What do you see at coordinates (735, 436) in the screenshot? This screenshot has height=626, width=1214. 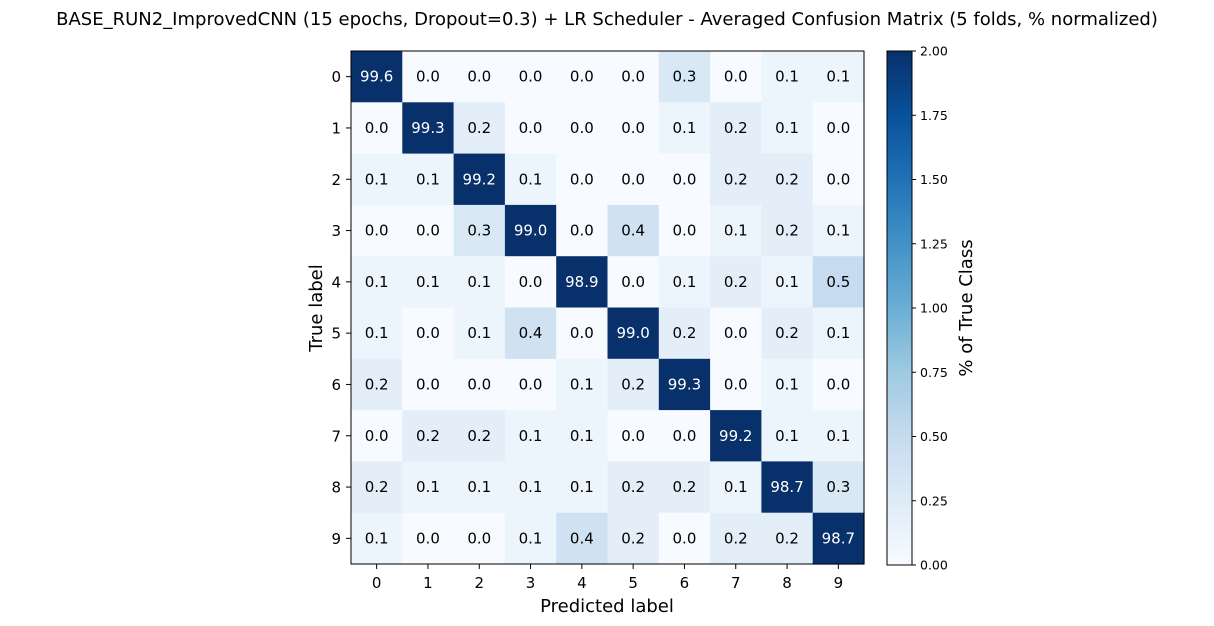 I see `cell-value-label: 99.2` at bounding box center [735, 436].